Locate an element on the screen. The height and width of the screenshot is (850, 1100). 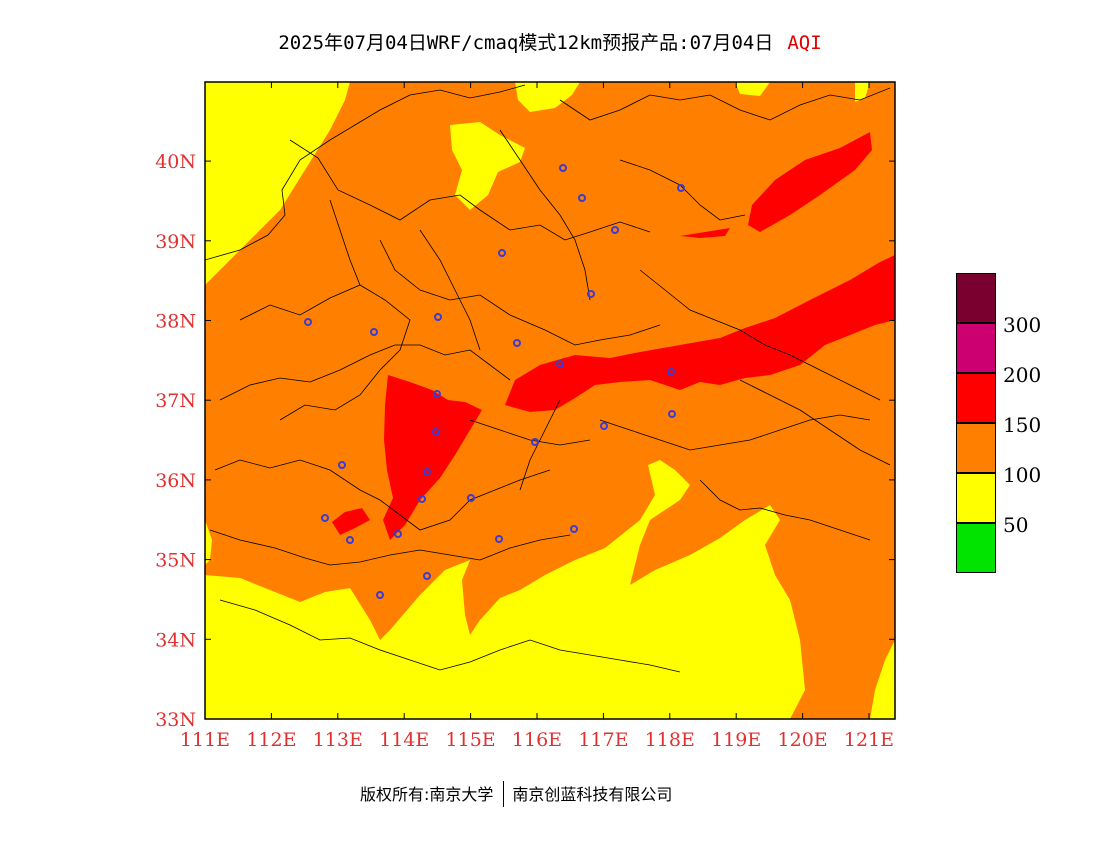
lat-label: 40N is located at coordinates (175, 162).